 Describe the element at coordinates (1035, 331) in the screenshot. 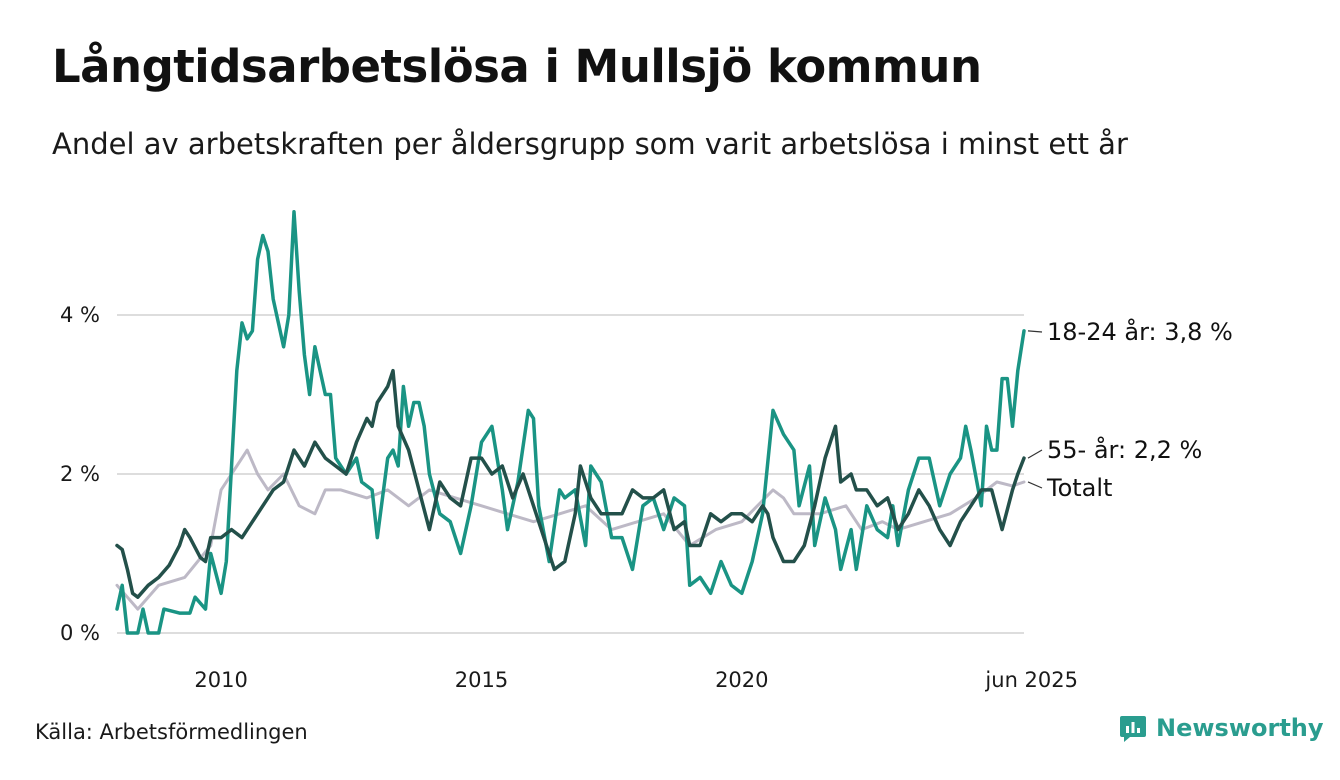

I see `leader-line-youth` at that location.